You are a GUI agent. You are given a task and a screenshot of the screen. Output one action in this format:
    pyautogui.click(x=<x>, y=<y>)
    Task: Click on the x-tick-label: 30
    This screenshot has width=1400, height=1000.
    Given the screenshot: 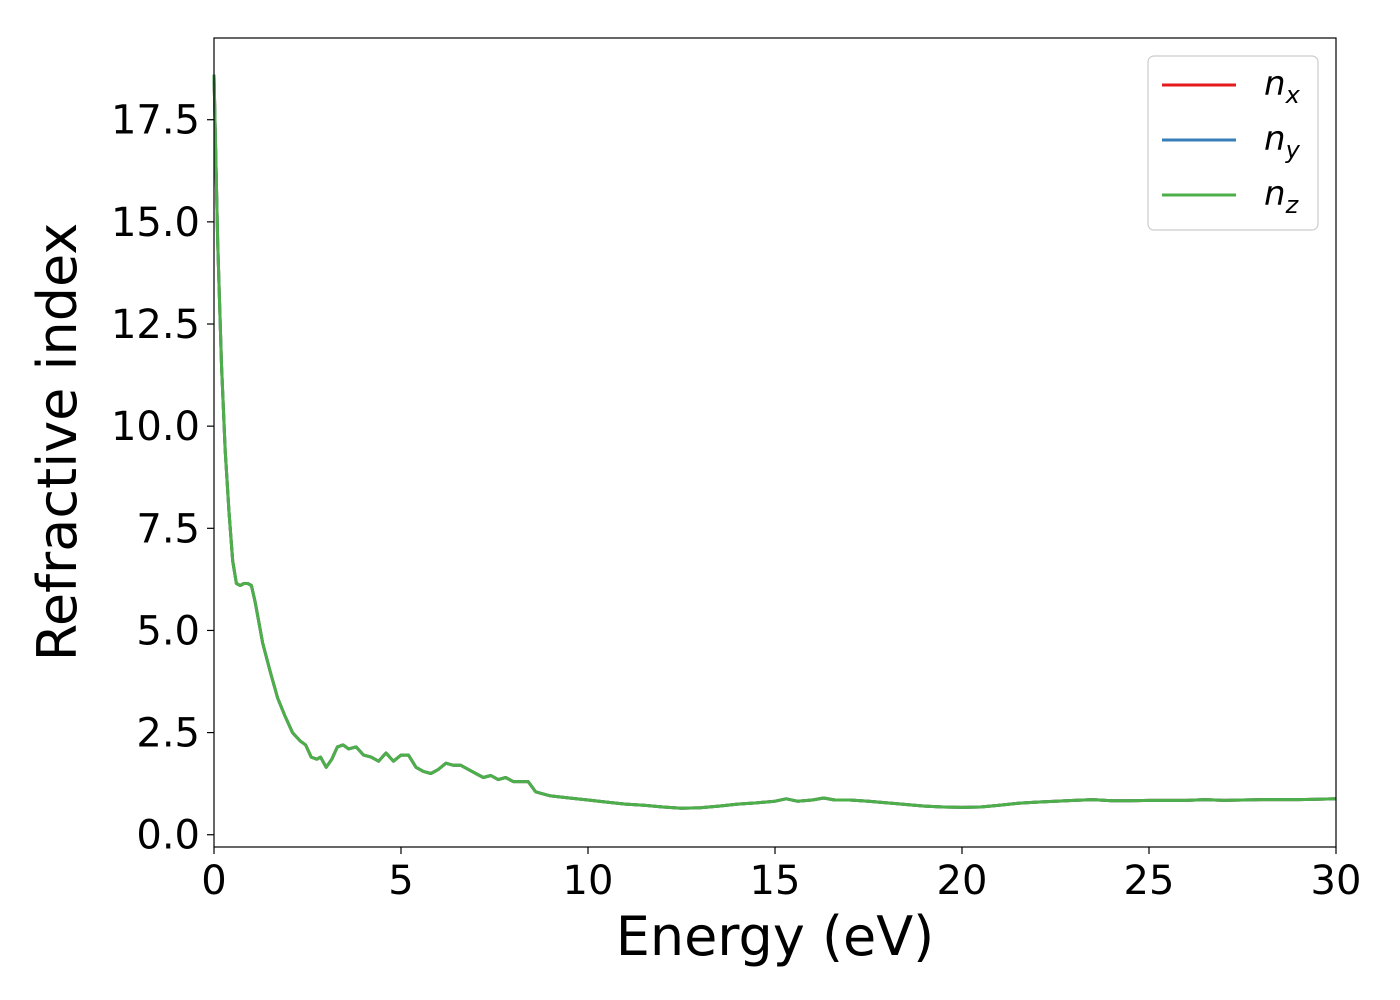 What is the action you would take?
    pyautogui.click(x=1336, y=881)
    